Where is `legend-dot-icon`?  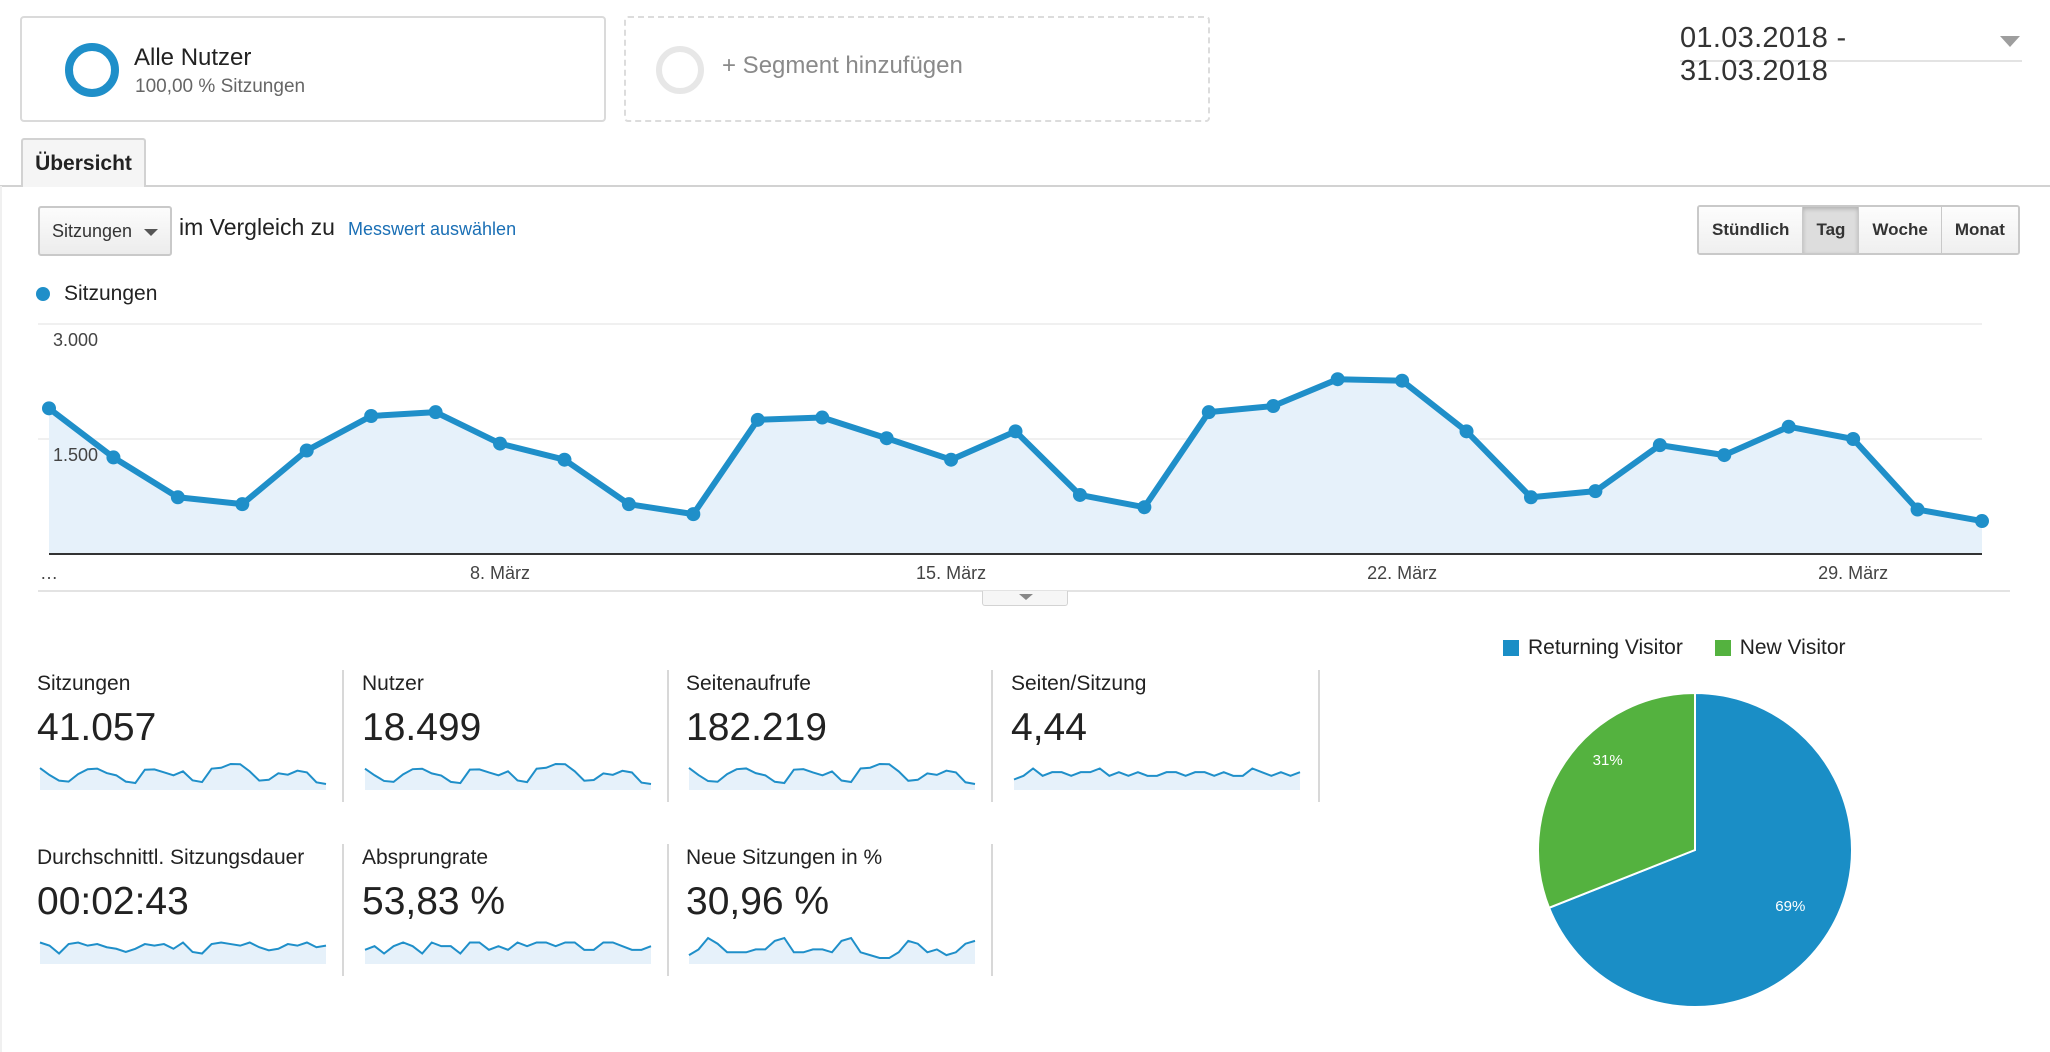 legend-dot-icon is located at coordinates (43, 294).